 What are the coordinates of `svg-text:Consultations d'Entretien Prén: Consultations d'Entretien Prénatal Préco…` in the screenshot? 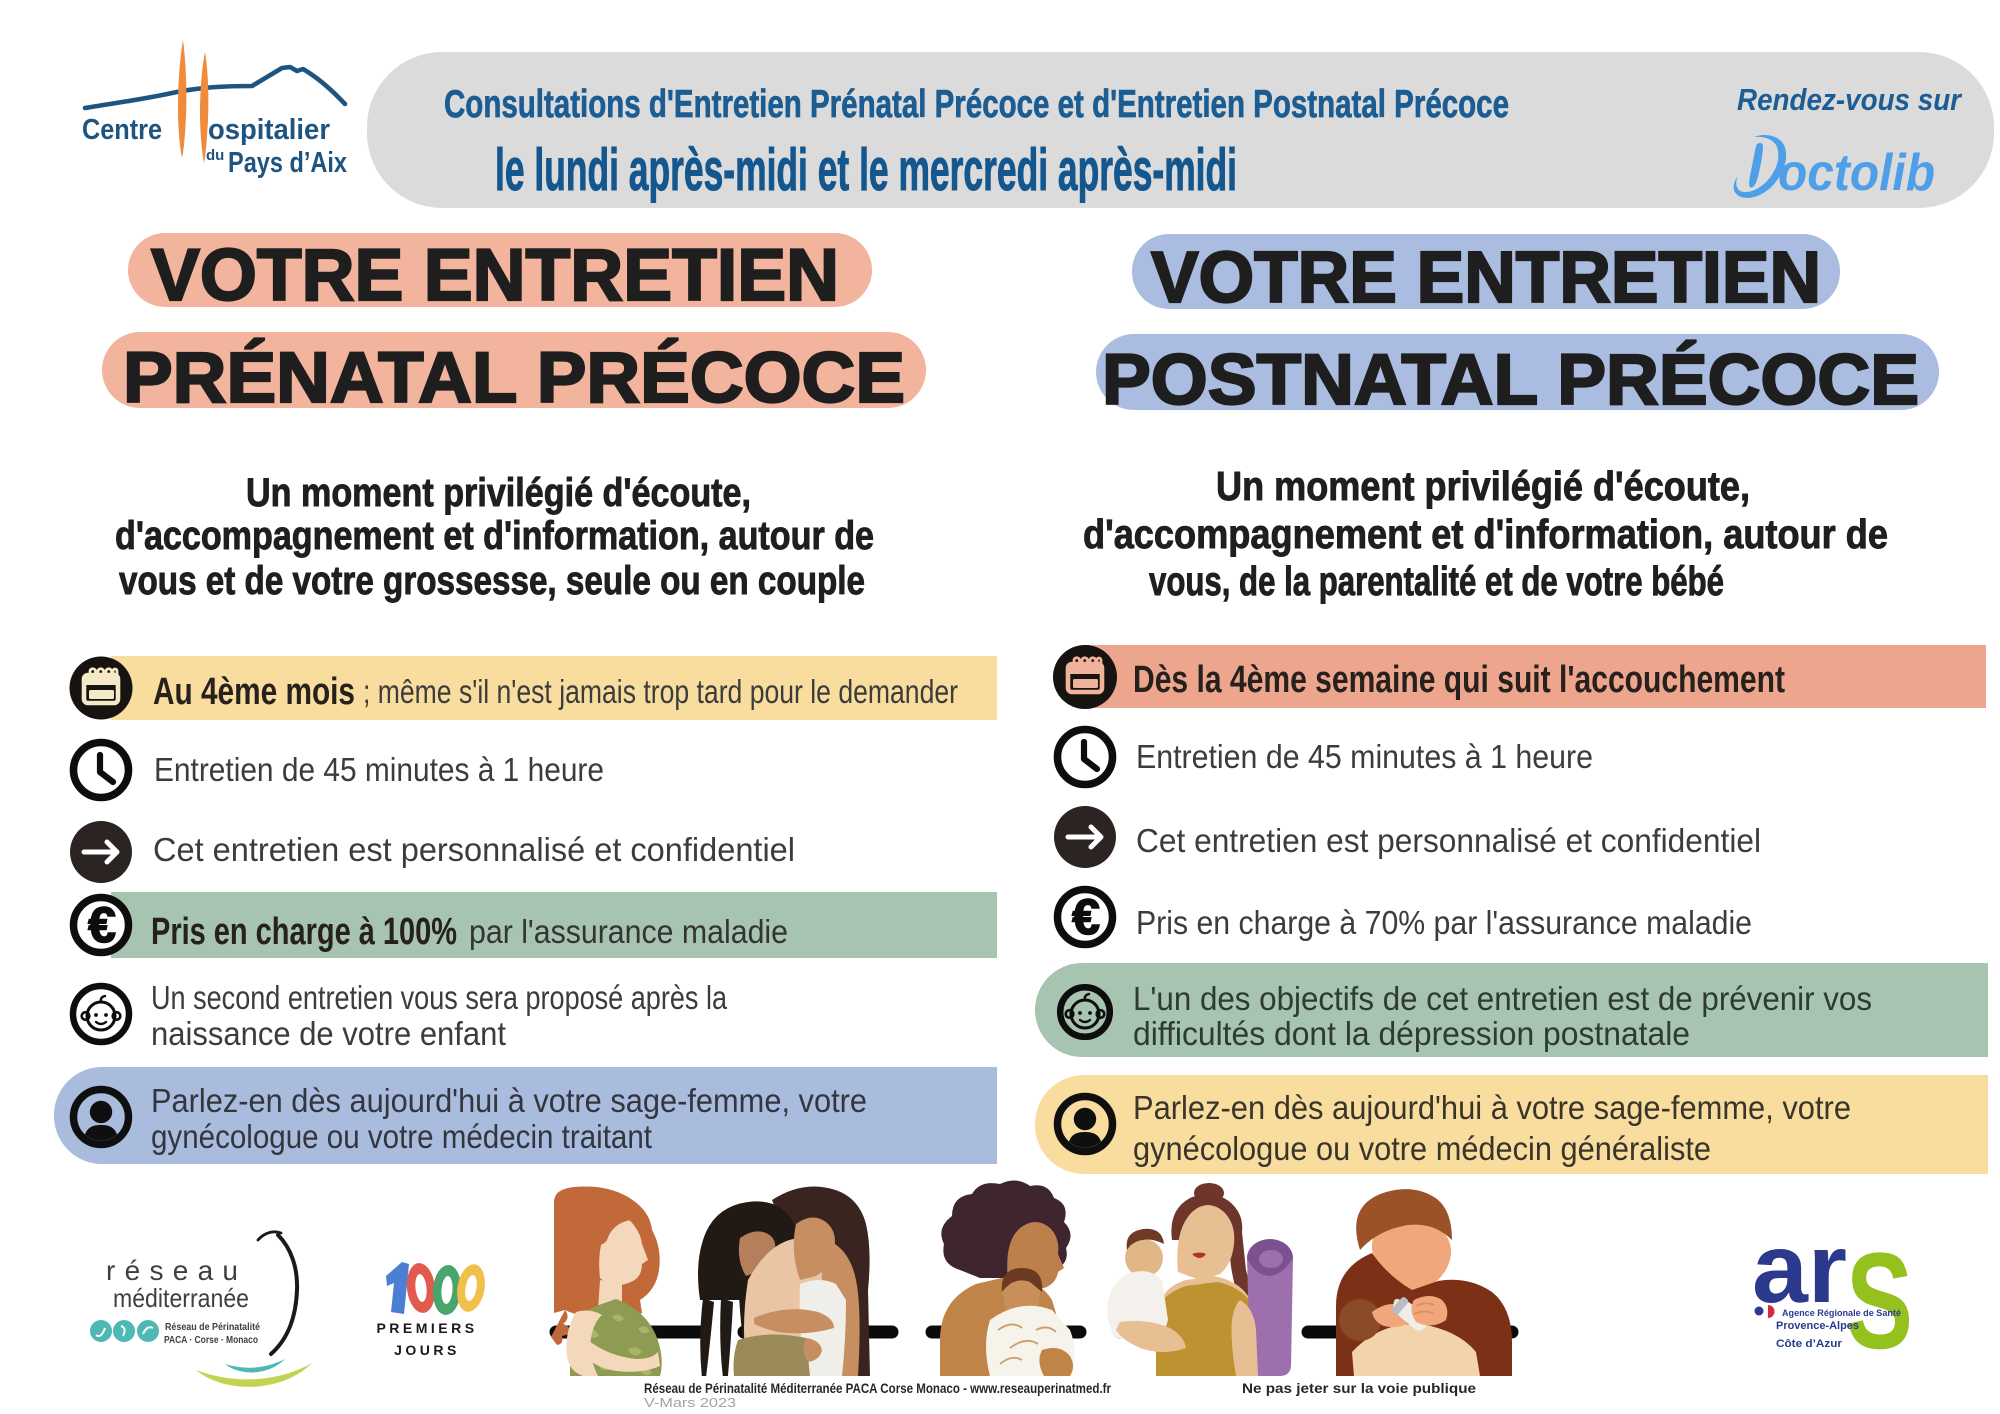 It's located at (976, 104).